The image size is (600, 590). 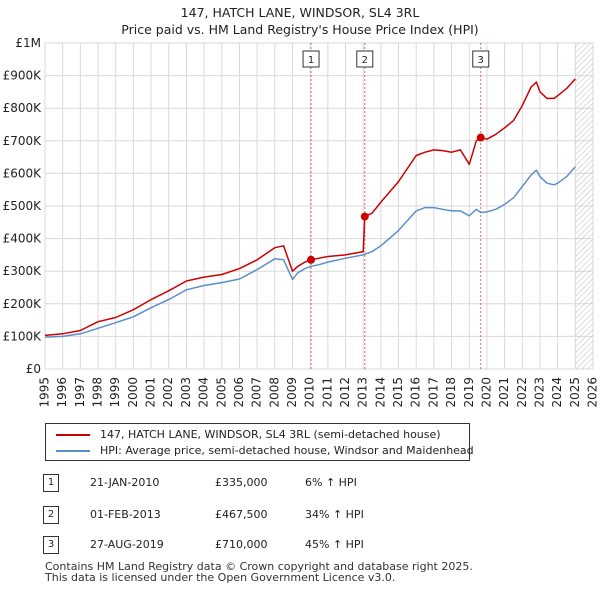 What do you see at coordinates (28, 43) in the screenshot?
I see `y-tick-label: £1M` at bounding box center [28, 43].